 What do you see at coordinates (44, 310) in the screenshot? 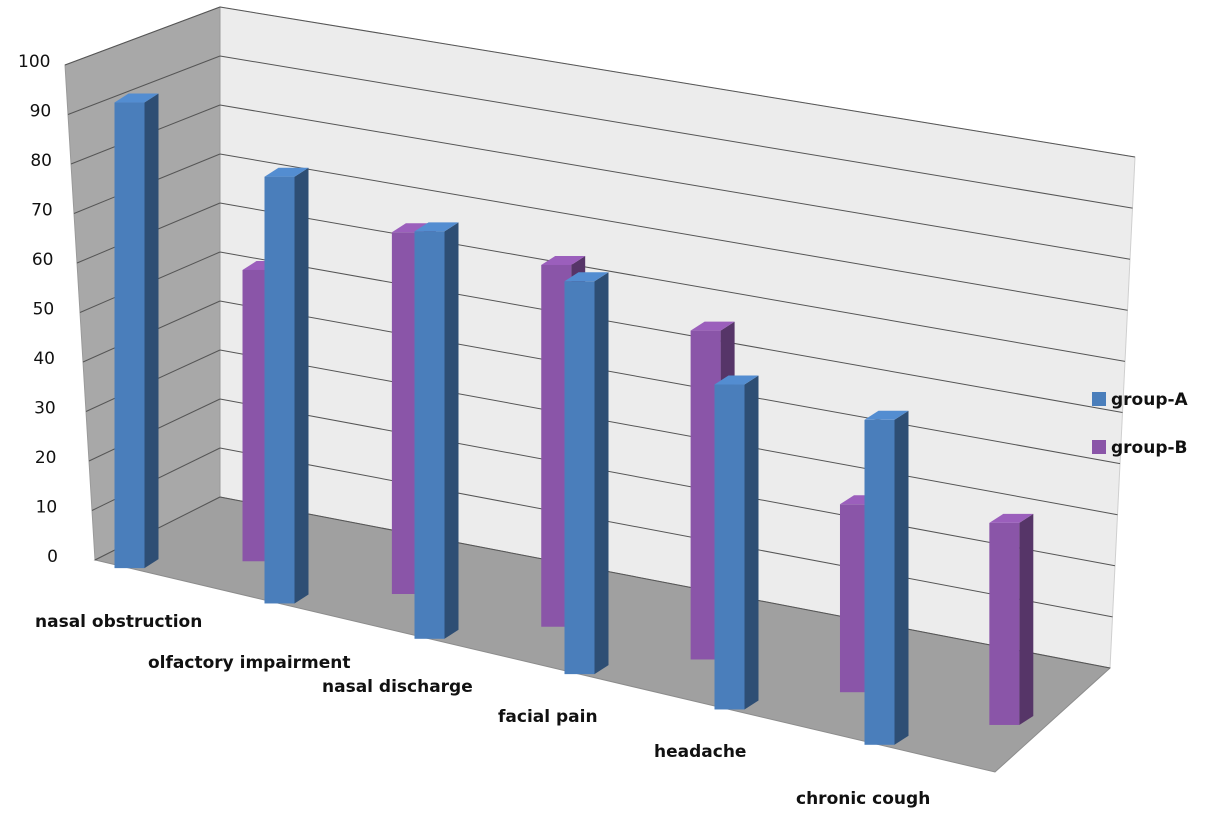
I see `y-tick-label: 50` at bounding box center [44, 310].